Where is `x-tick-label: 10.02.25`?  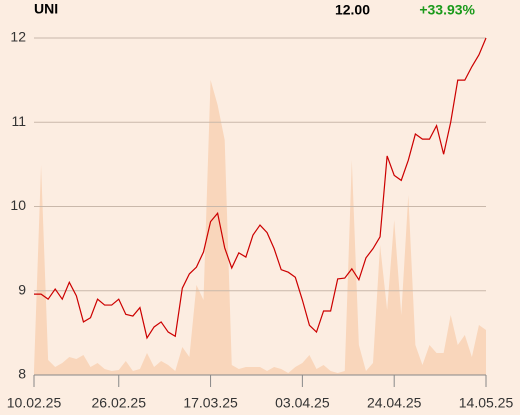
x-tick-label: 10.02.25 is located at coordinates (34, 403).